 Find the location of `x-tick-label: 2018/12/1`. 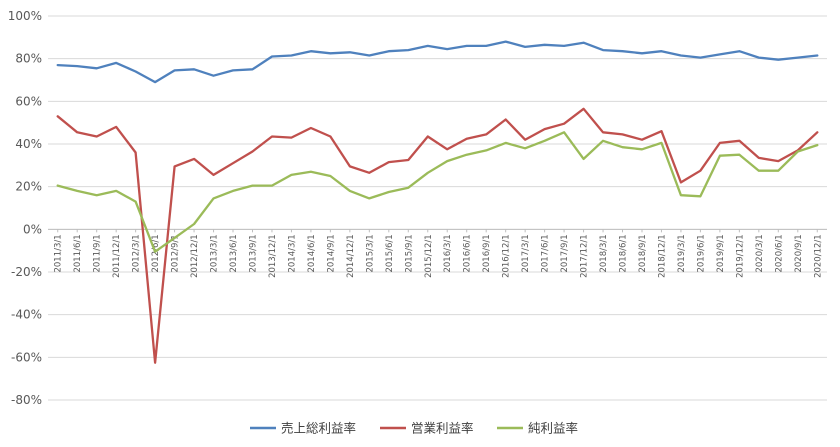

x-tick-label: 2018/12/1 is located at coordinates (662, 256).